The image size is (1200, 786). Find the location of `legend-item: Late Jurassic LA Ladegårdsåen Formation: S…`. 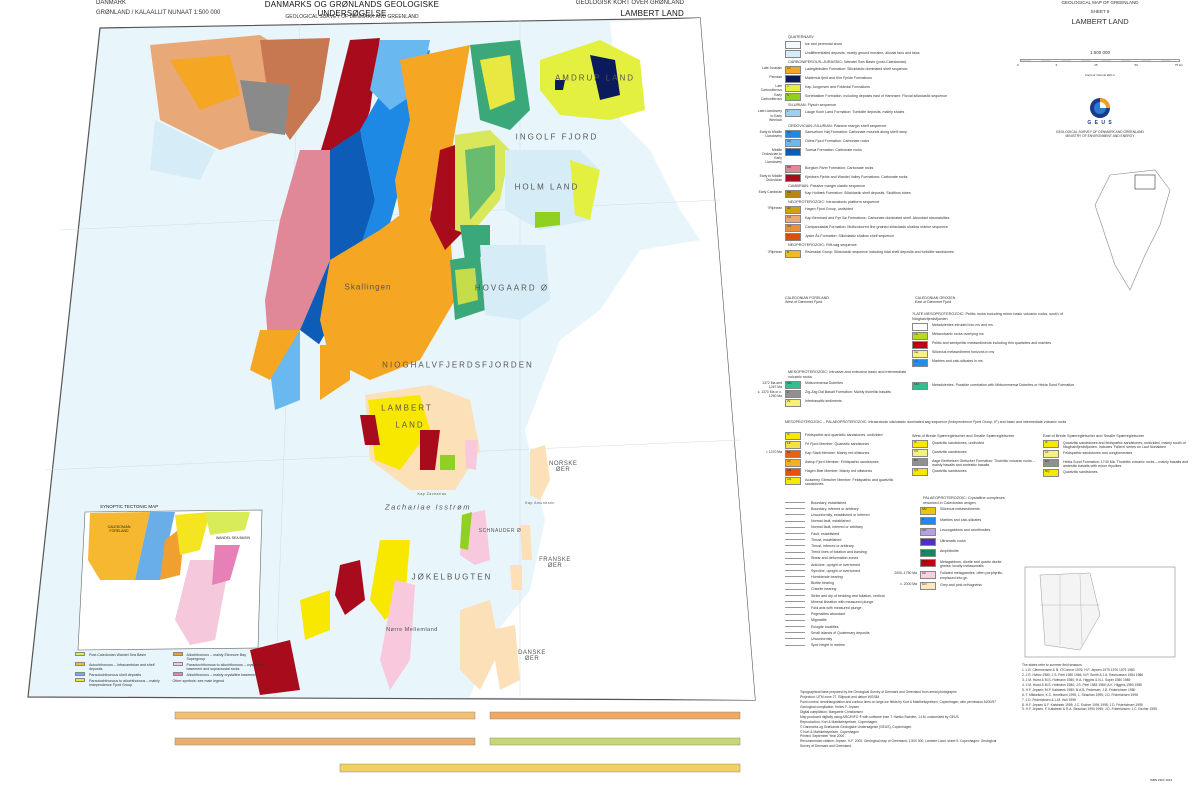

legend-item: Late Jurassic LA Ladegårdsåen Formation: S… is located at coordinates (877, 70).